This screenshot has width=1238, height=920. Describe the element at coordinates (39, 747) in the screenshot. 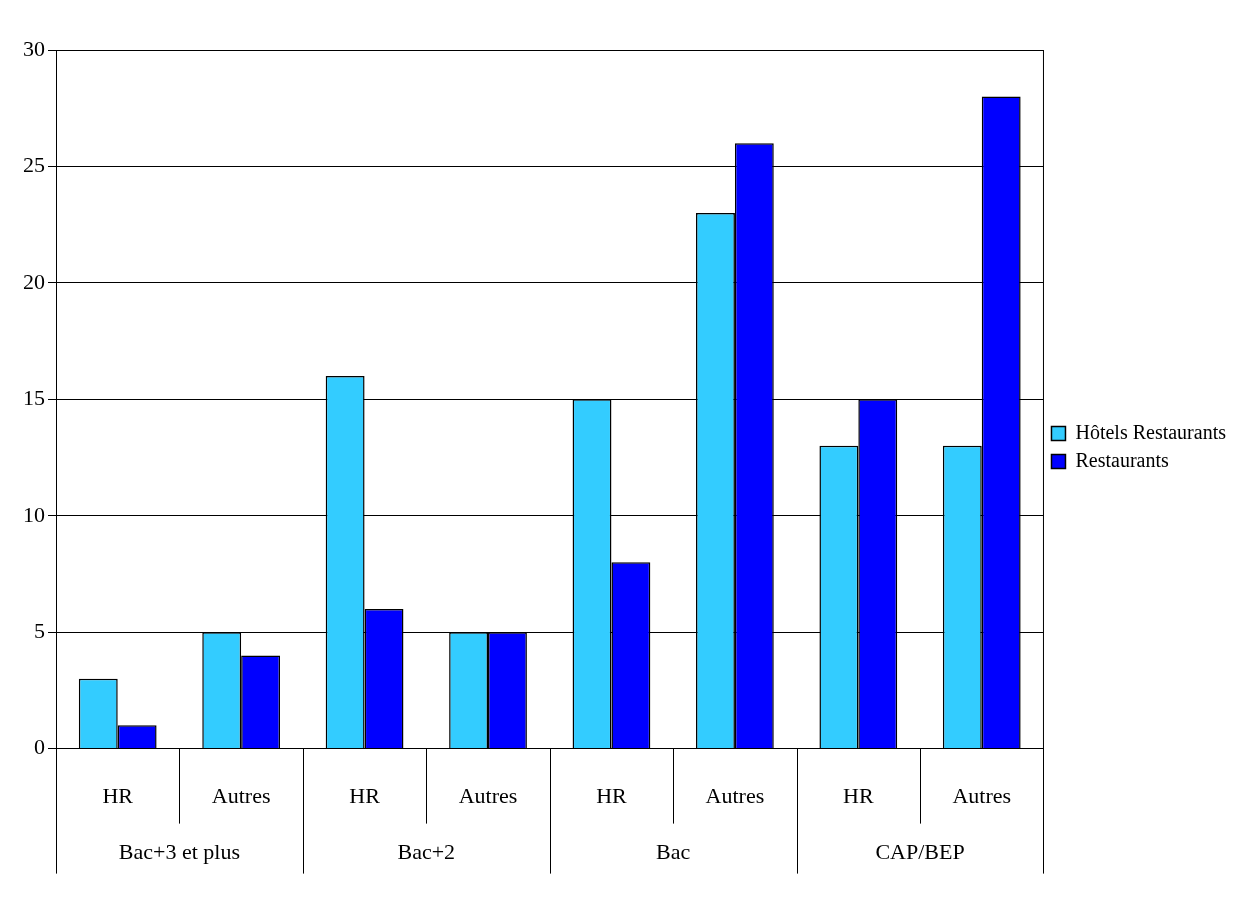

I see `y-tick-label: 0` at that location.